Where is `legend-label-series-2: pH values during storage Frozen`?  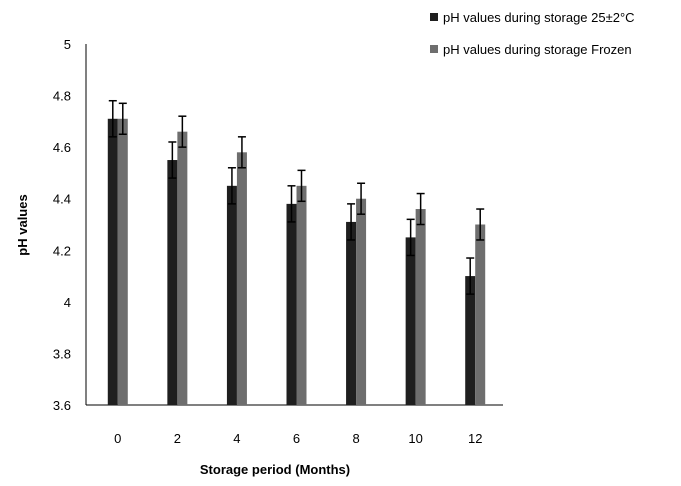
legend-label-series-2: pH values during storage Frozen is located at coordinates (537, 49).